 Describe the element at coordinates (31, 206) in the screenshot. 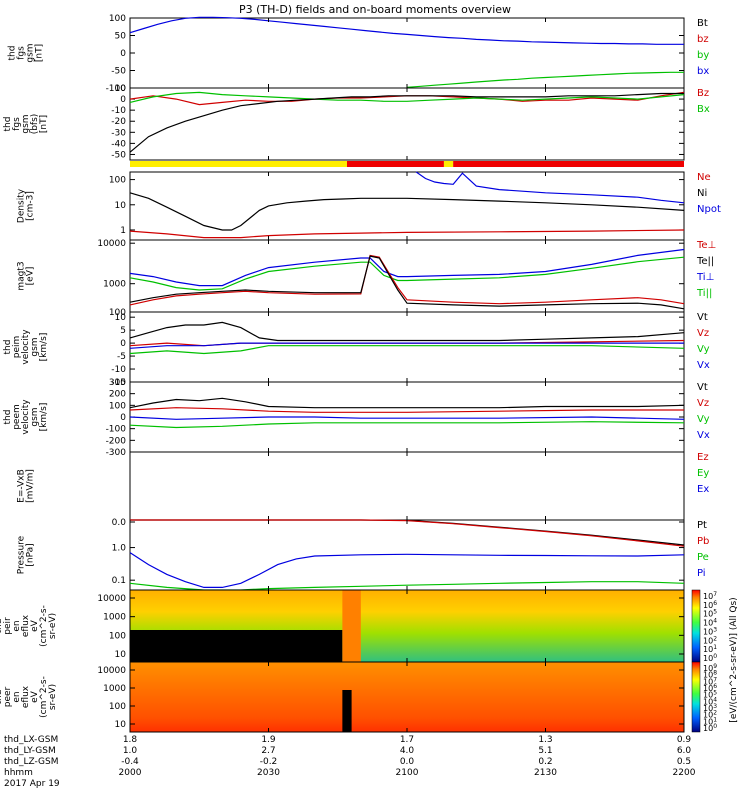

I see `ylabel-line: [cm-3]` at that location.